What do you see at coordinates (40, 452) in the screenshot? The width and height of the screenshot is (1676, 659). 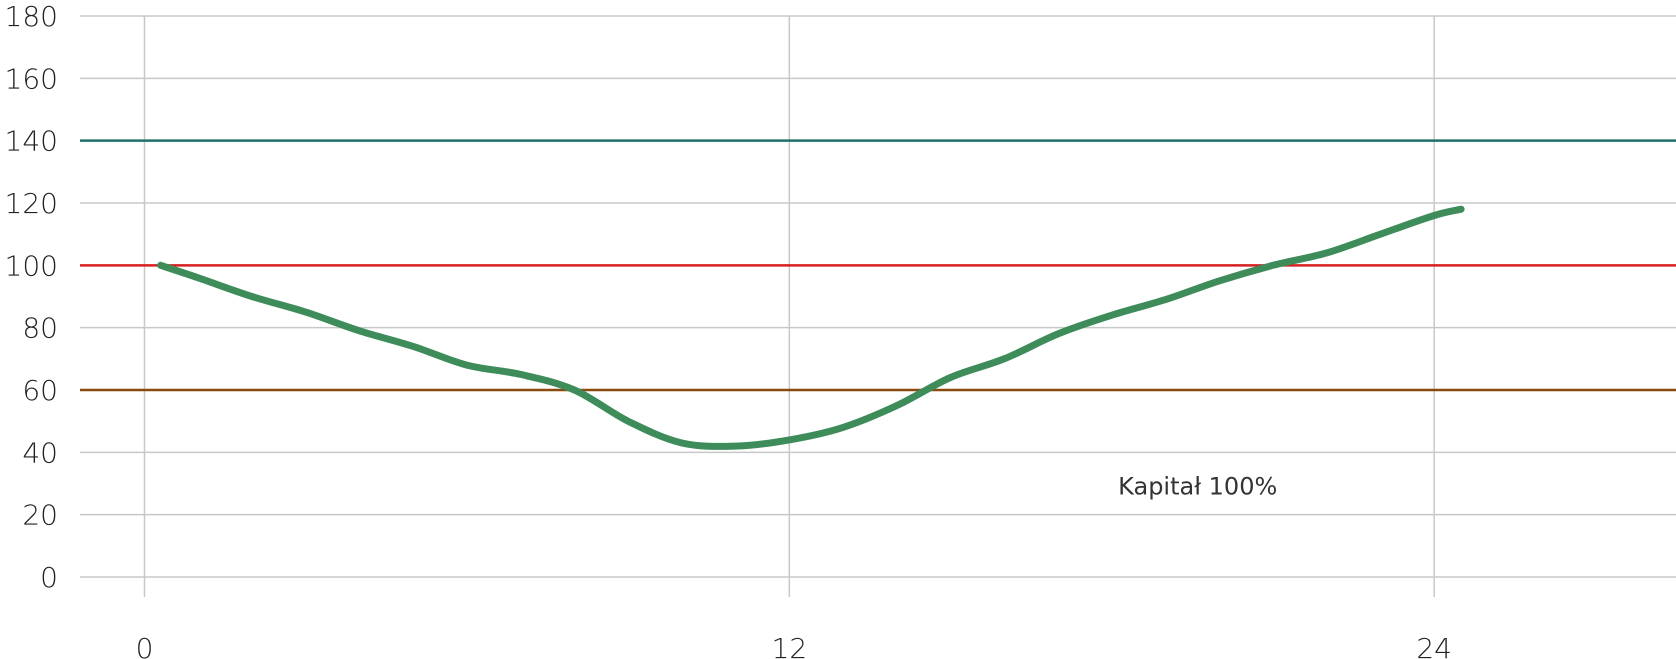 I see `y-tick-label-40: 40` at bounding box center [40, 452].